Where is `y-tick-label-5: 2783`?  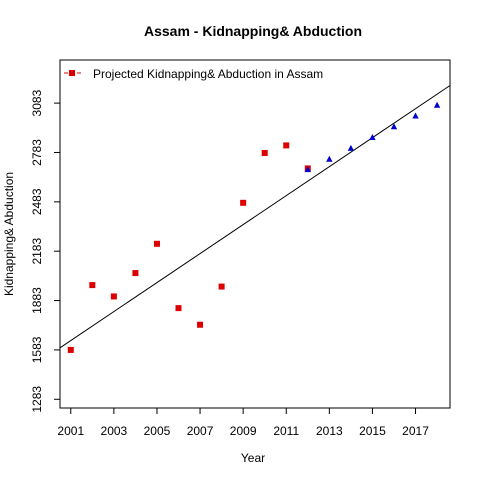
y-tick-label-5: 2783 is located at coordinates (37, 152).